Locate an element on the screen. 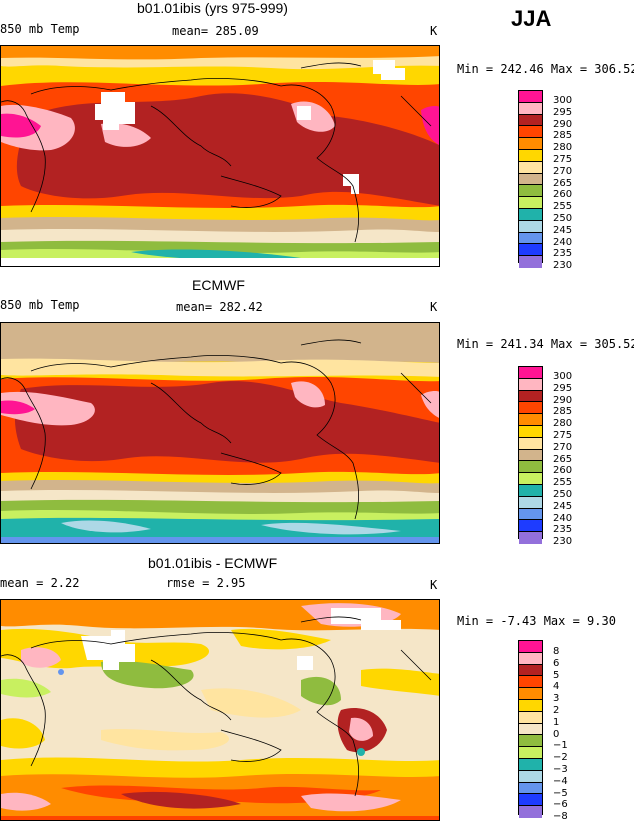 The width and height of the screenshot is (634, 823). panel2-minmax: Min = 241.34 Max = 305.52 is located at coordinates (545, 344).